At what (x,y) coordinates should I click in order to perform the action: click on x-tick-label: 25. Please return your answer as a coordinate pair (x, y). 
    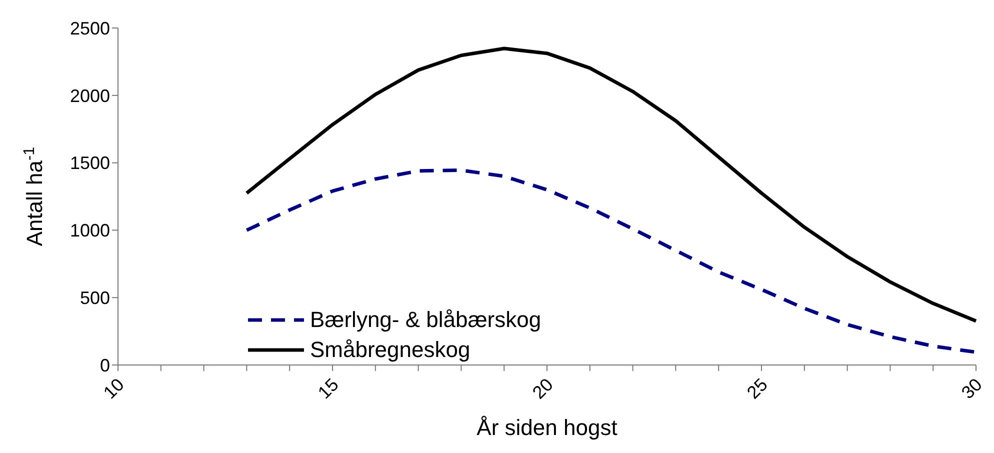
    Looking at the image, I should click on (757, 388).